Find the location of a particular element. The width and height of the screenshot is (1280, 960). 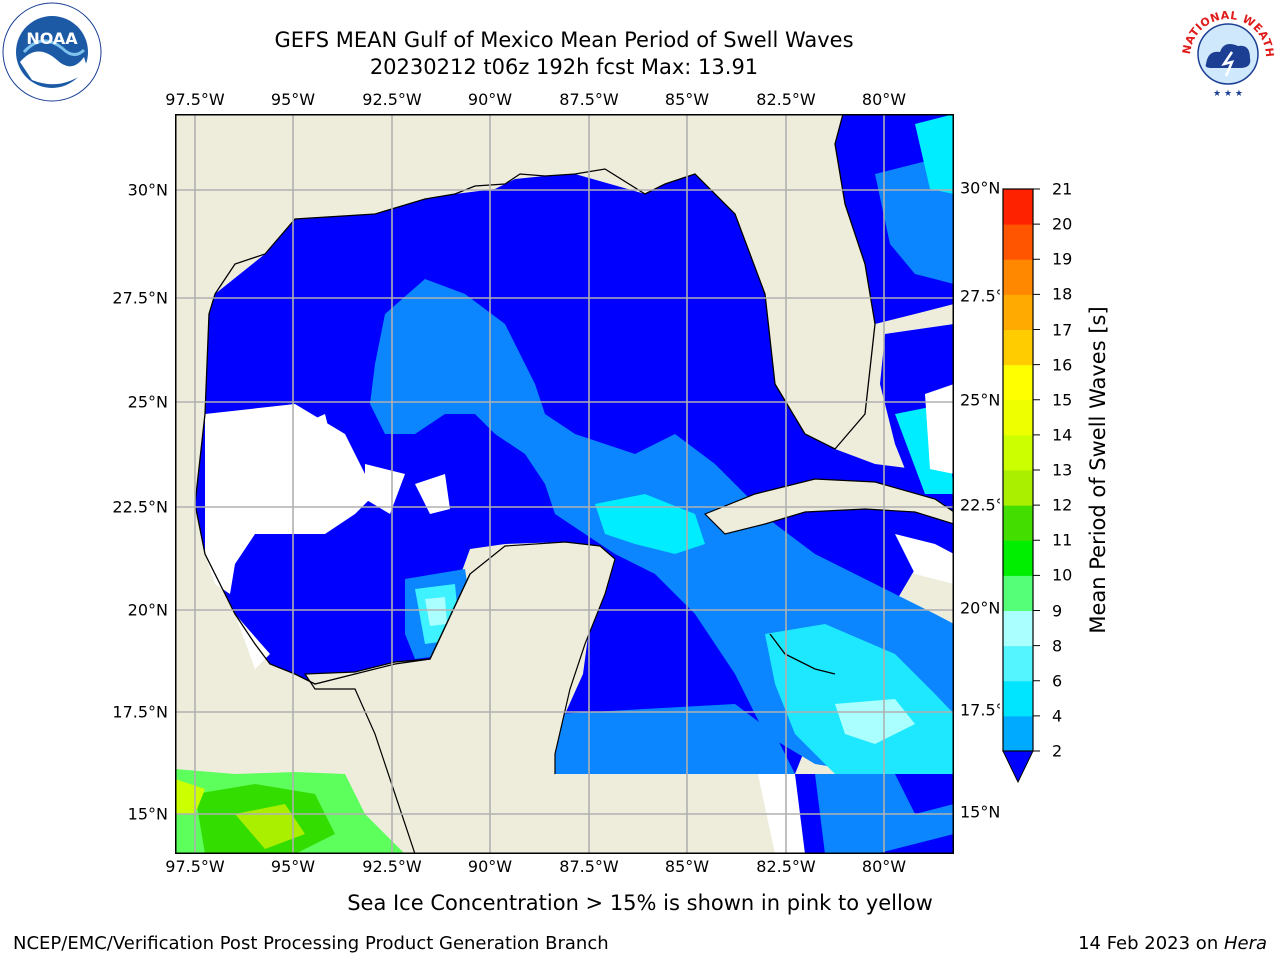

lat-label-left: 17.5°N is located at coordinates (140, 712).